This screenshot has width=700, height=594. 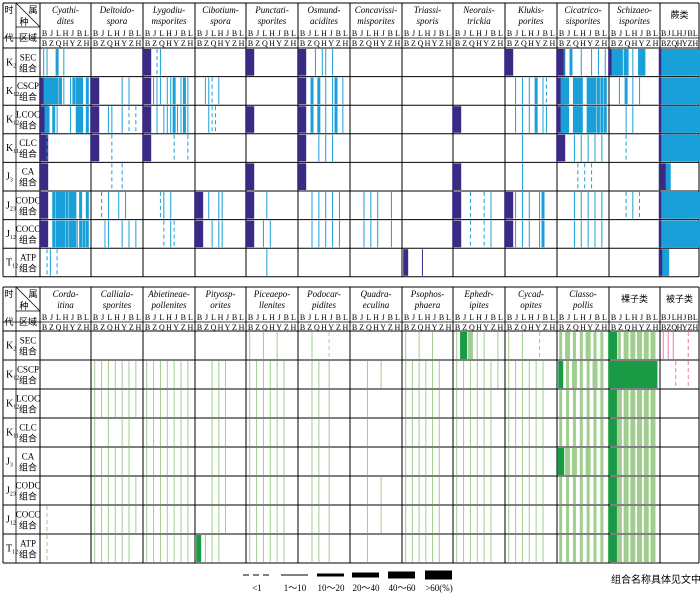 What do you see at coordinates (376, 10) in the screenshot?
I see `taxon-name: Concavissi-` at bounding box center [376, 10].